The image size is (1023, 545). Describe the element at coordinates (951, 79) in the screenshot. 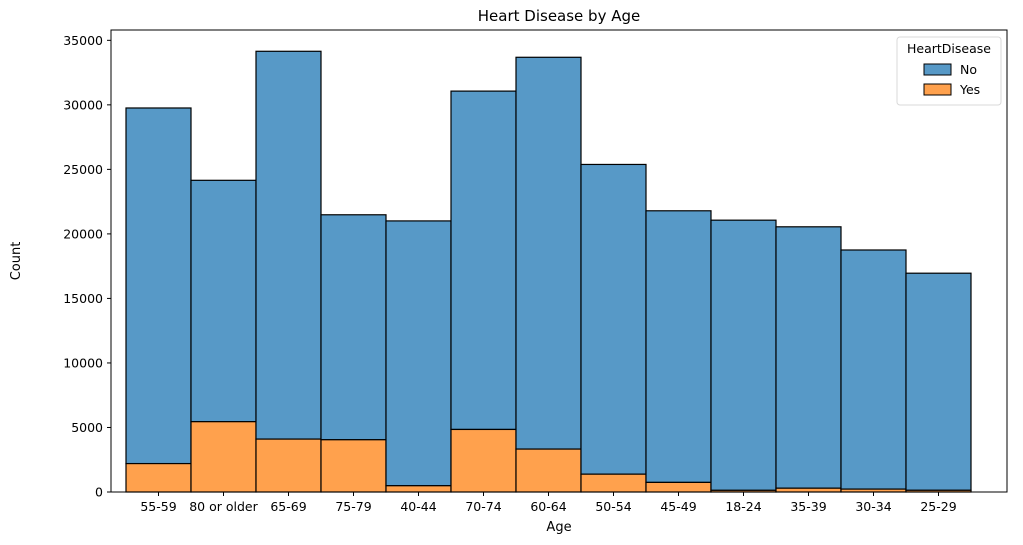

I see `legend-items: No Yes` at that location.